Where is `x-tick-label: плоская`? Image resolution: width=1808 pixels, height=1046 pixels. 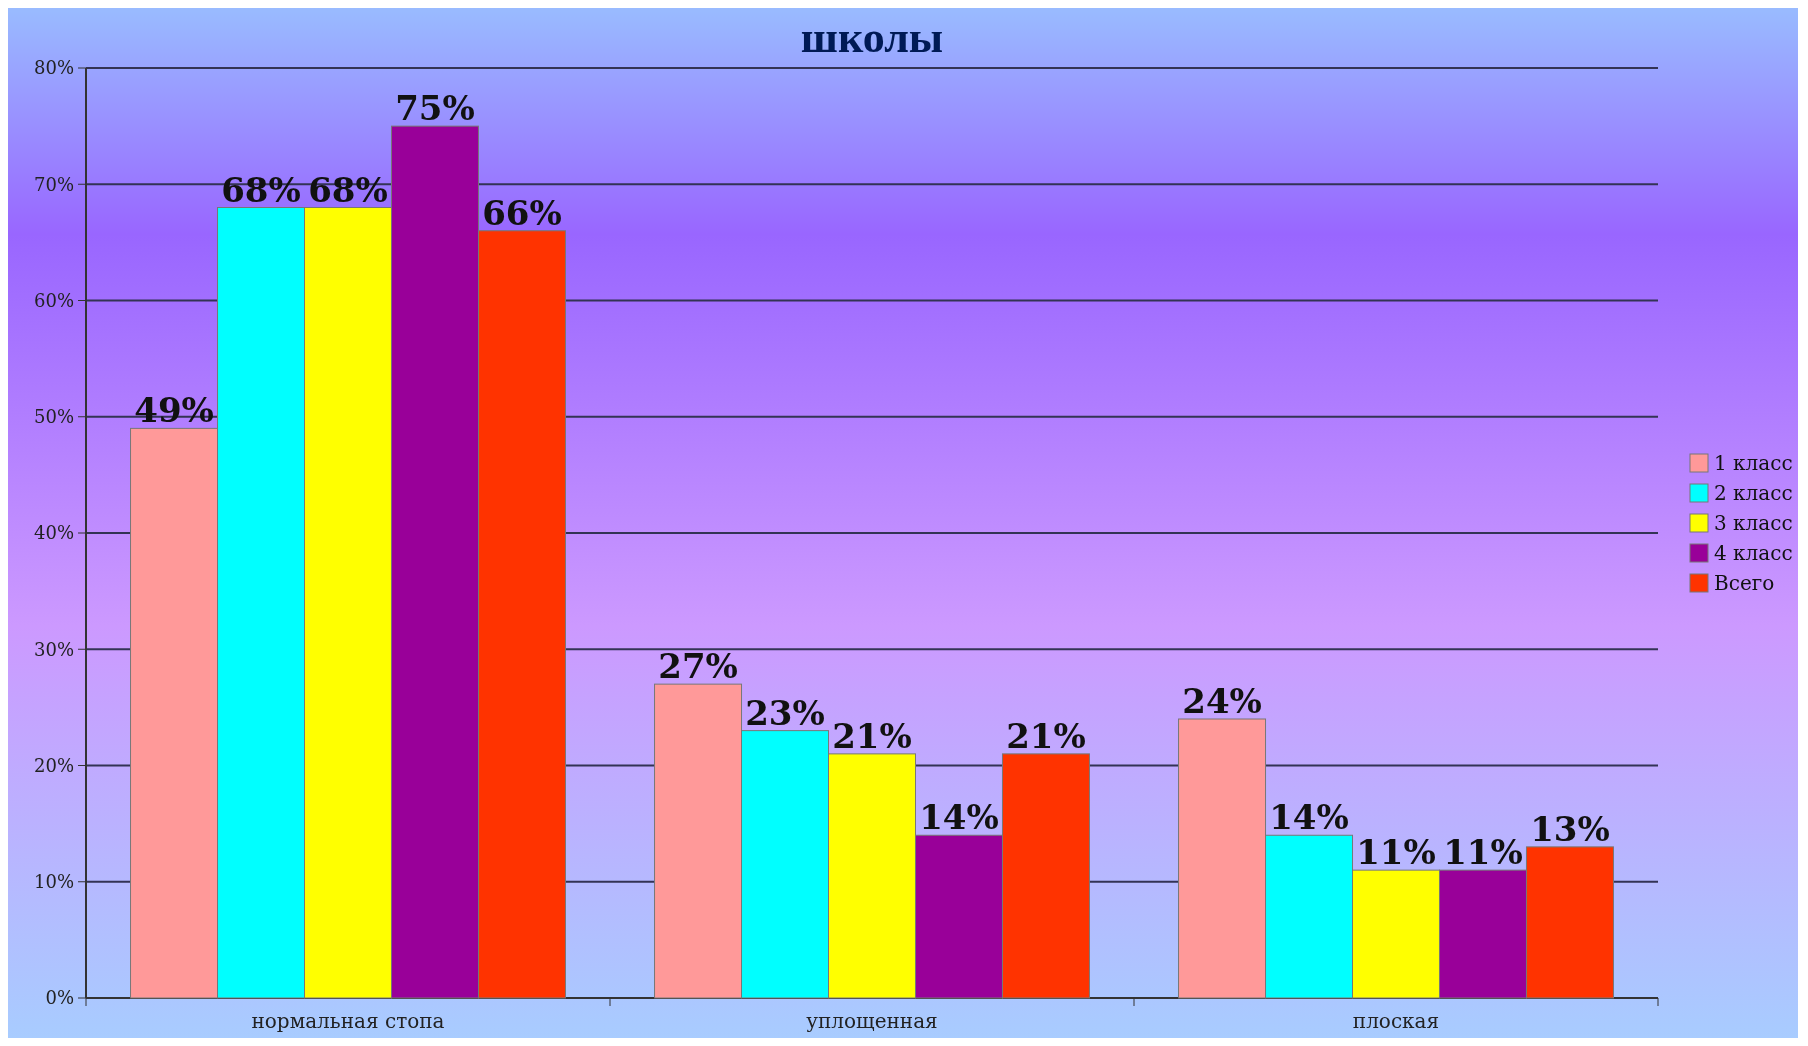
x-tick-label: плоская is located at coordinates (1396, 1021).